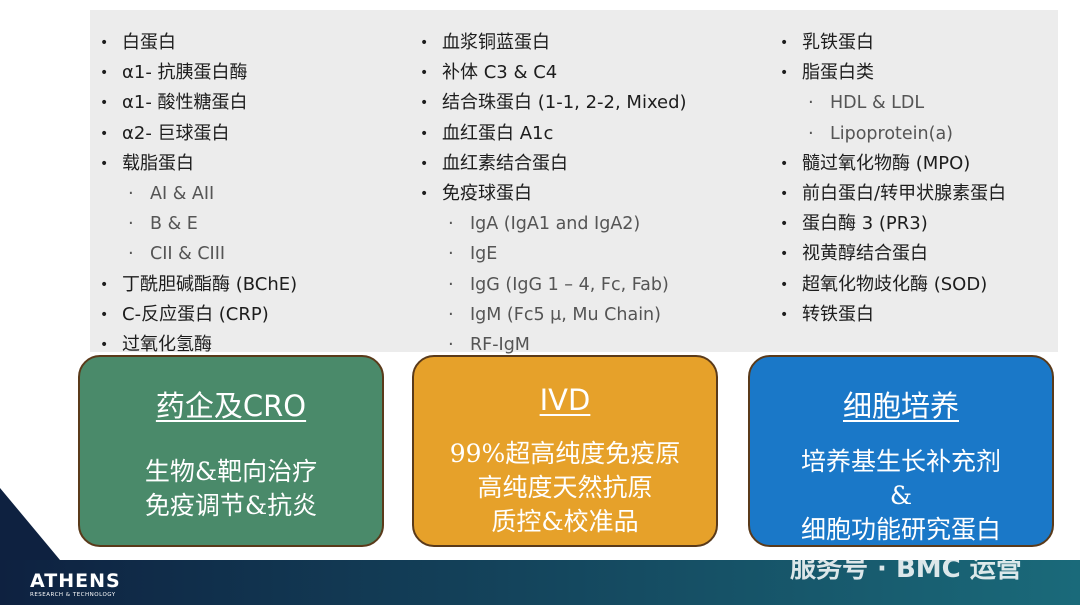 Image resolution: width=1080 pixels, height=605 pixels. I want to click on list-item: 补体 C3 & C4, so click(553, 73).